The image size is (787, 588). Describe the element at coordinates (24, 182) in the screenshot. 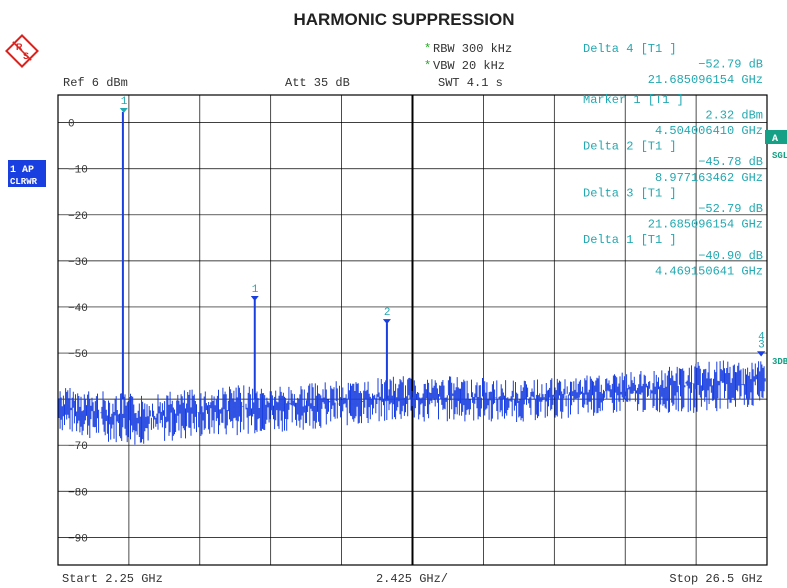

I see `trace-detector-label: CLRWR` at that location.